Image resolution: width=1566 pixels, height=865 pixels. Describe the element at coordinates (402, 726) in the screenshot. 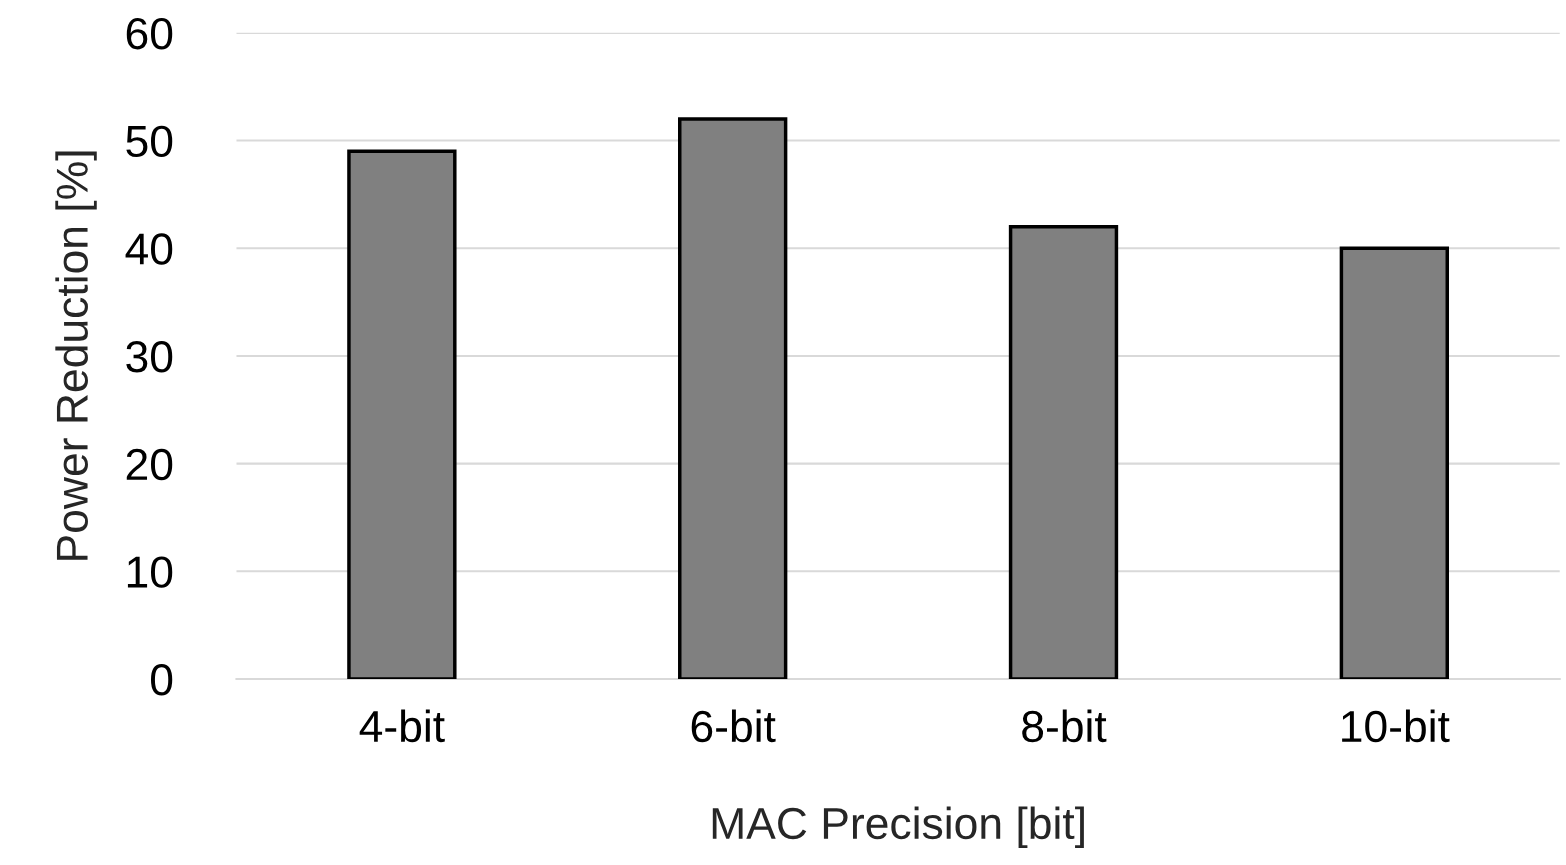

I see `x-tick-label: 4-bit` at that location.